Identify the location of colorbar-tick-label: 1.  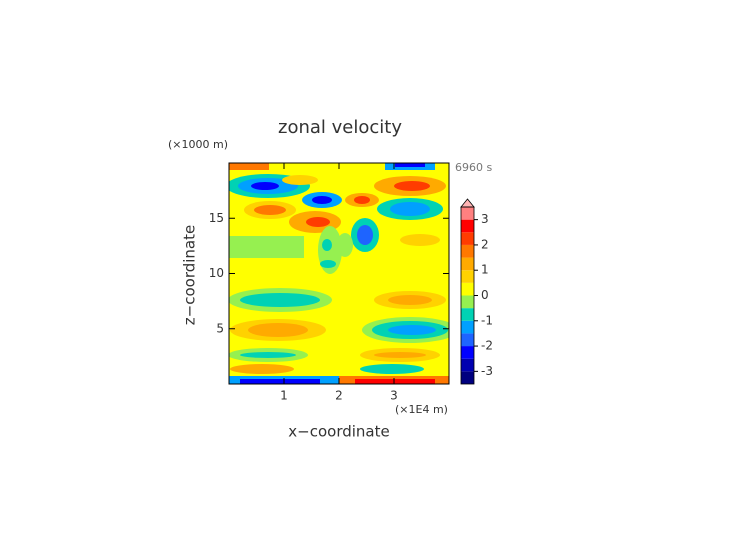
(485, 270).